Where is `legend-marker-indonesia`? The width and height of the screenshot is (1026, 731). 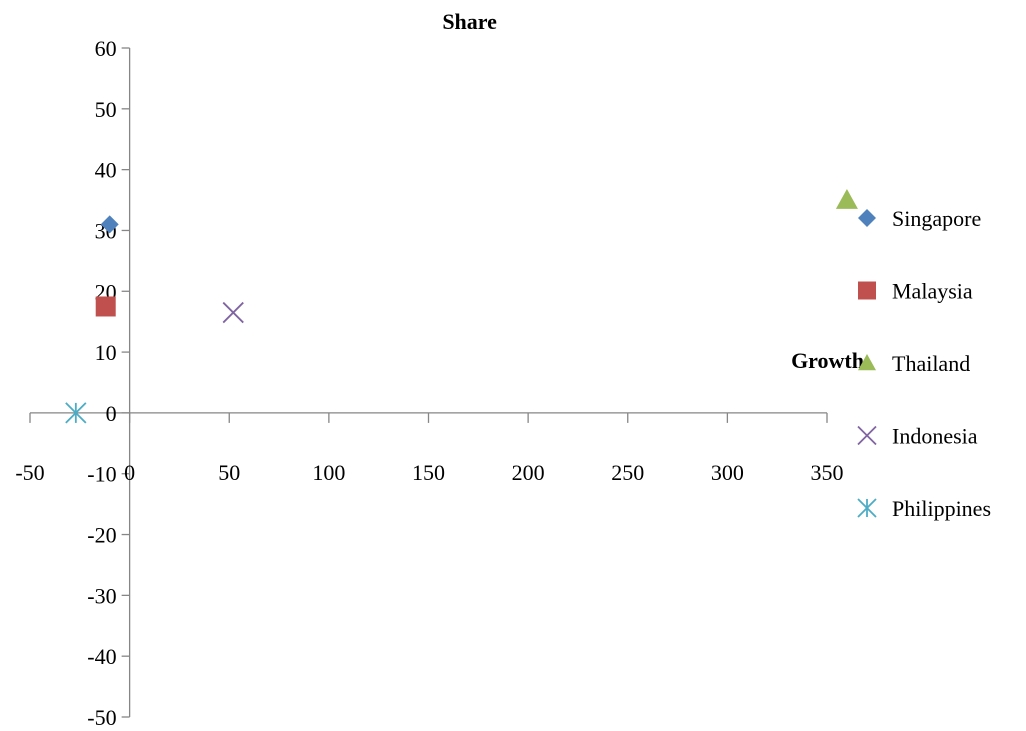 legend-marker-indonesia is located at coordinates (867, 435).